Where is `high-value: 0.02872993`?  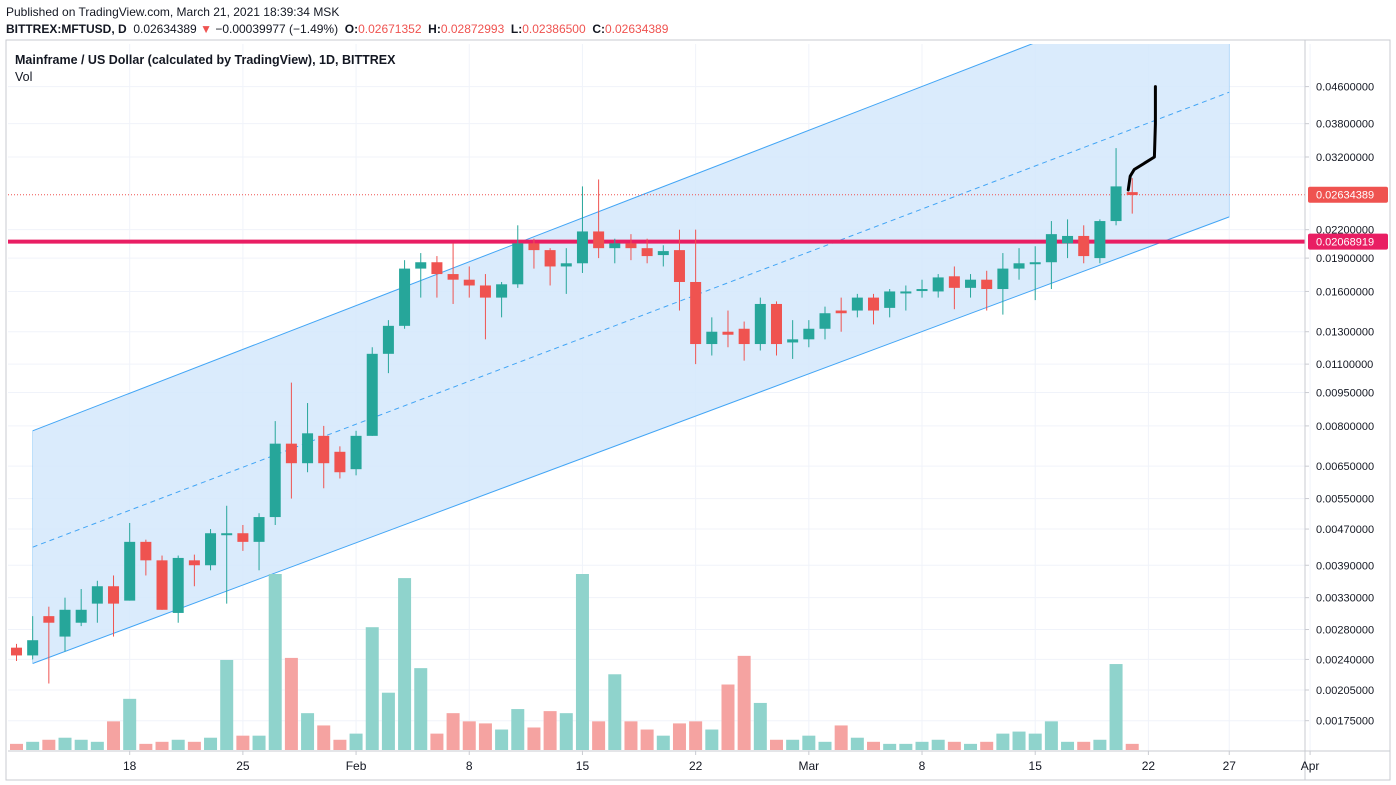
high-value: 0.02872993 is located at coordinates (472, 29).